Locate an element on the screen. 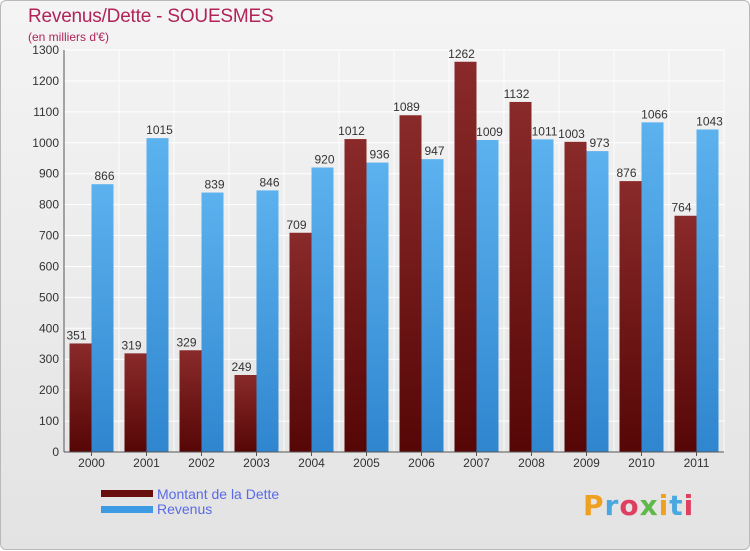 Image resolution: width=750 pixels, height=551 pixels. data-label: 1089 is located at coordinates (406, 107).